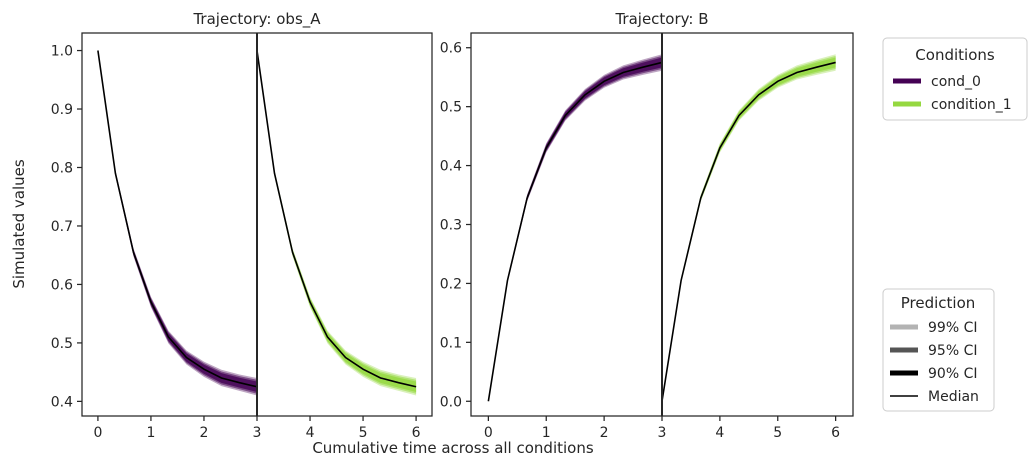 The width and height of the screenshot is (1035, 466). What do you see at coordinates (952, 328) in the screenshot?
I see `legend-label-ci99: 99% CI` at bounding box center [952, 328].